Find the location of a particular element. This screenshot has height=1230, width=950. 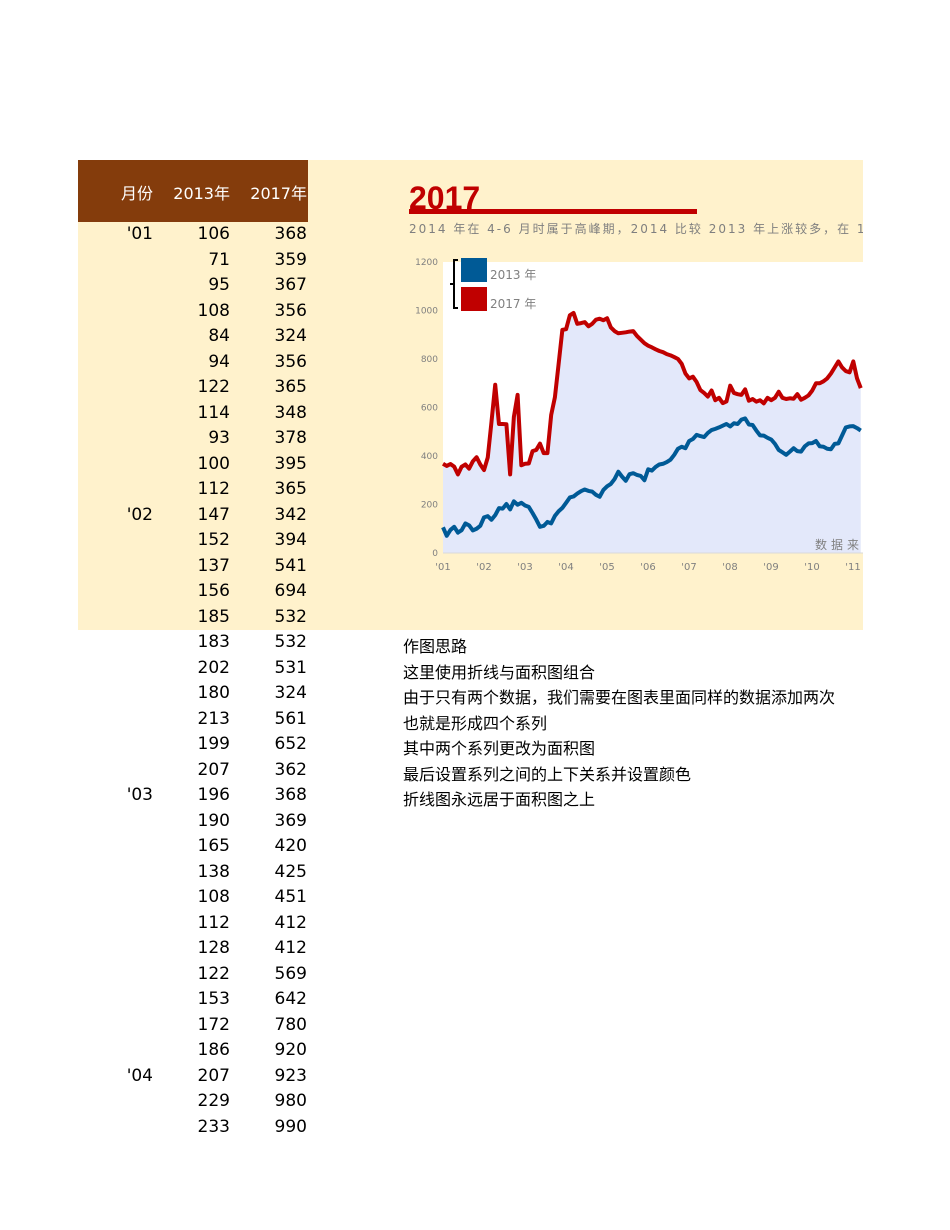

value-2013-cell: 196 is located at coordinates (213, 795).